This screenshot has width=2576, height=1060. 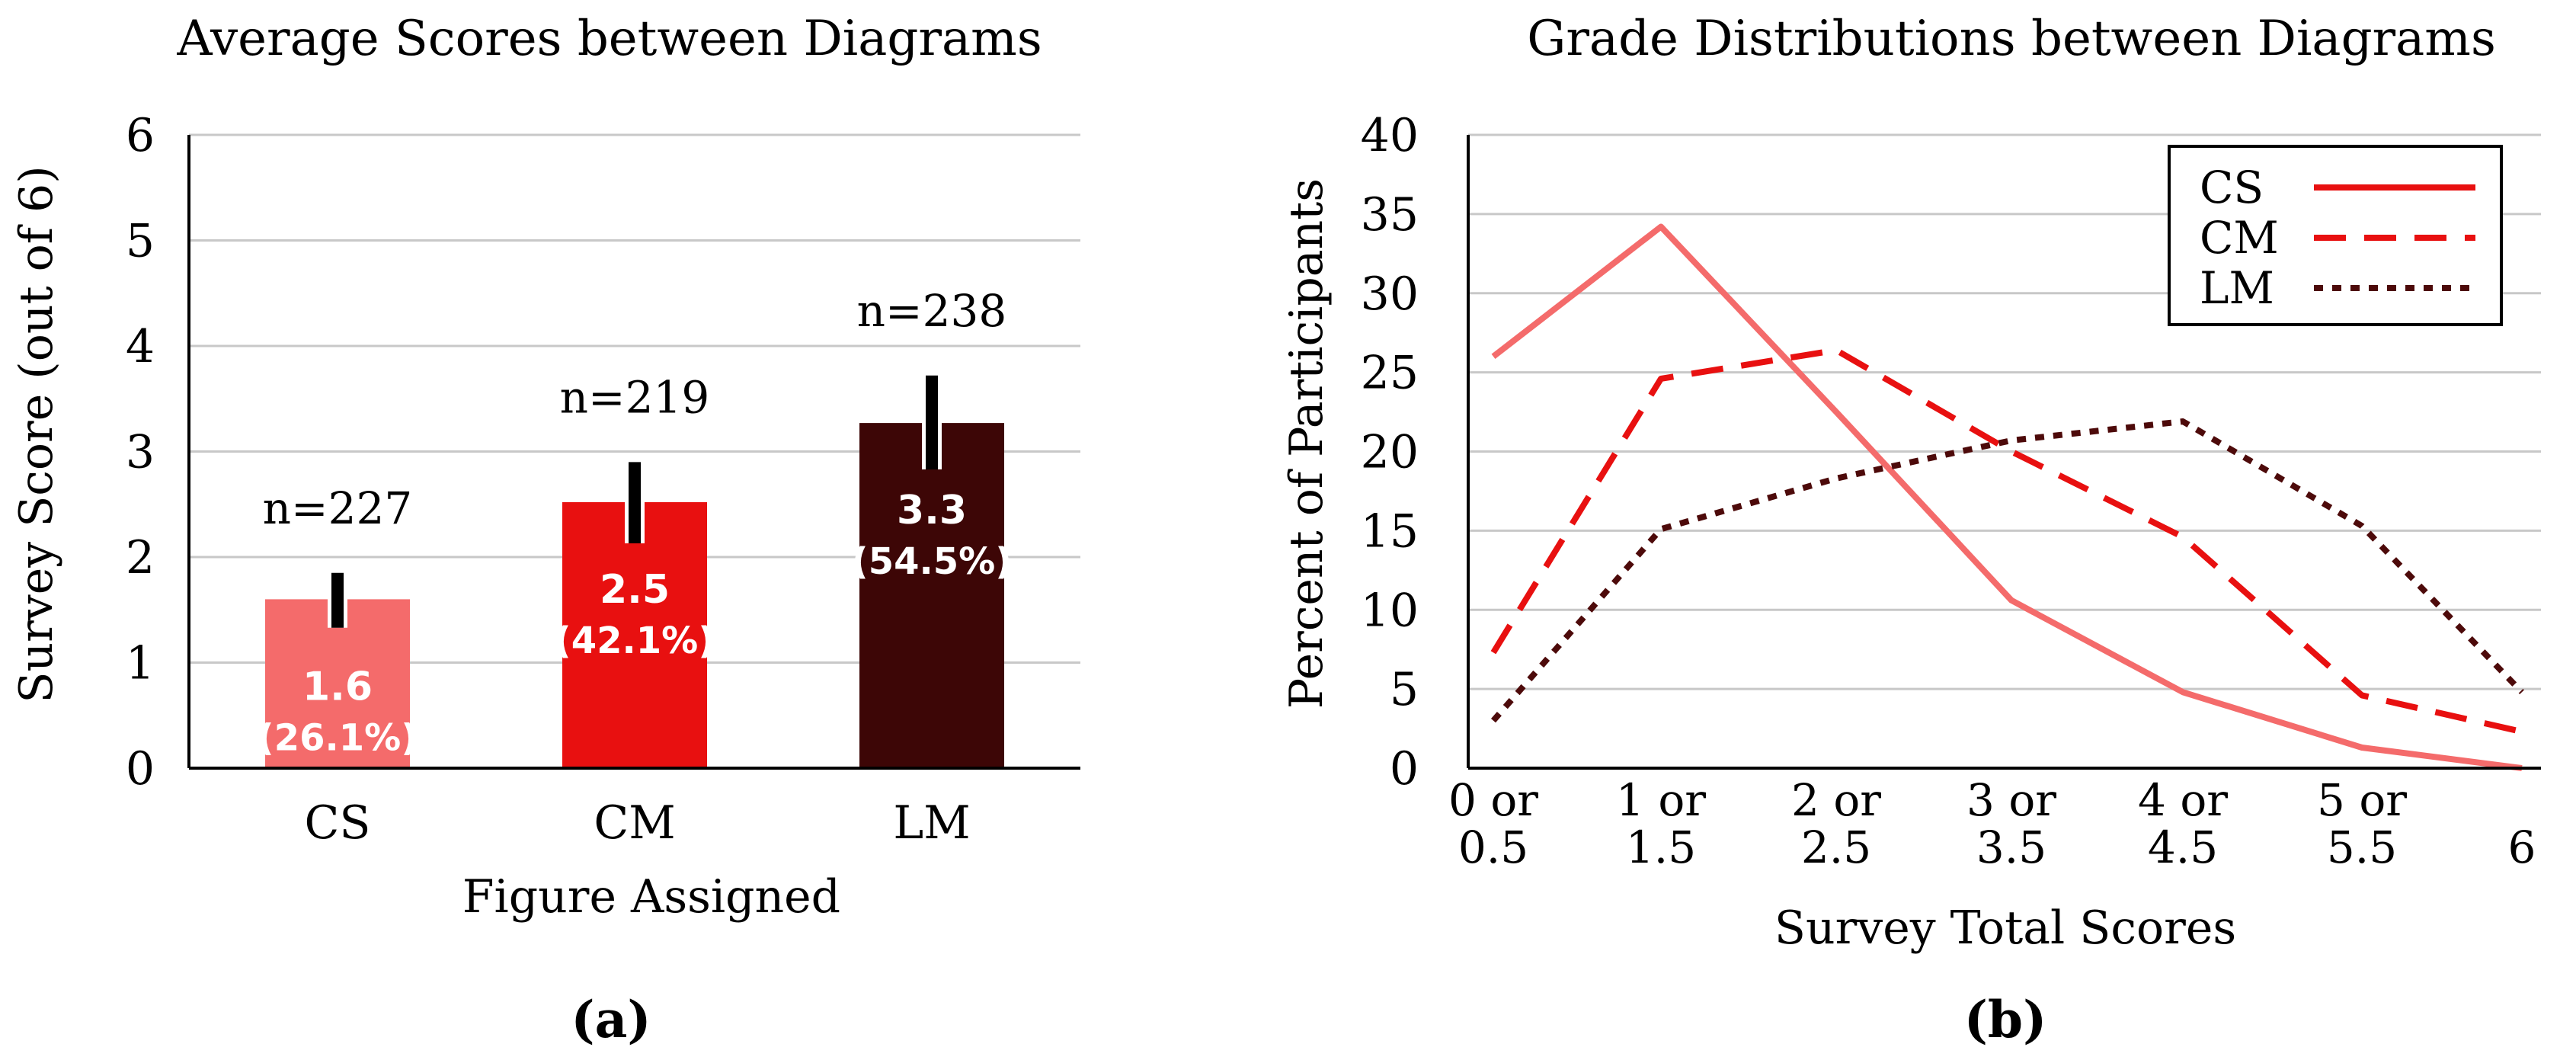 I want to click on chart-a-bar-cm, so click(x=634, y=634).